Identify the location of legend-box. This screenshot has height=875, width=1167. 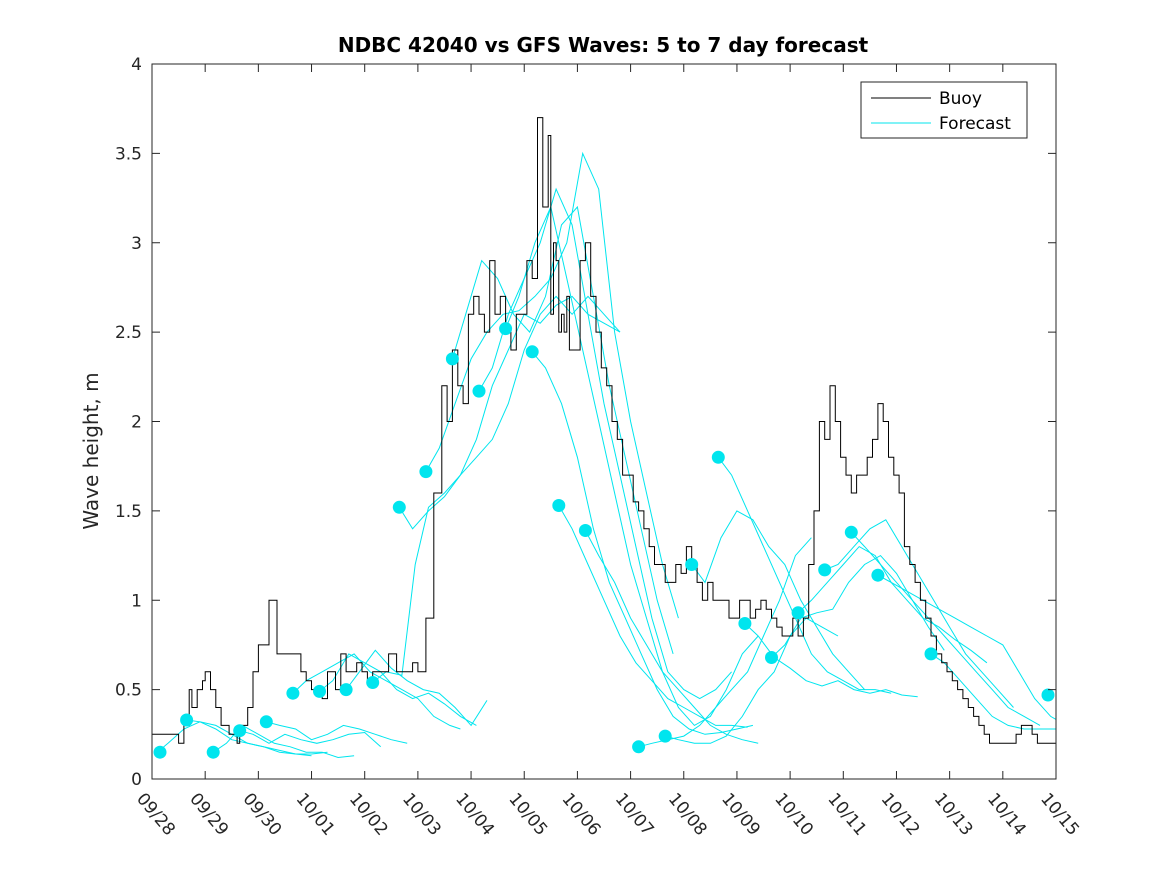
(944, 110).